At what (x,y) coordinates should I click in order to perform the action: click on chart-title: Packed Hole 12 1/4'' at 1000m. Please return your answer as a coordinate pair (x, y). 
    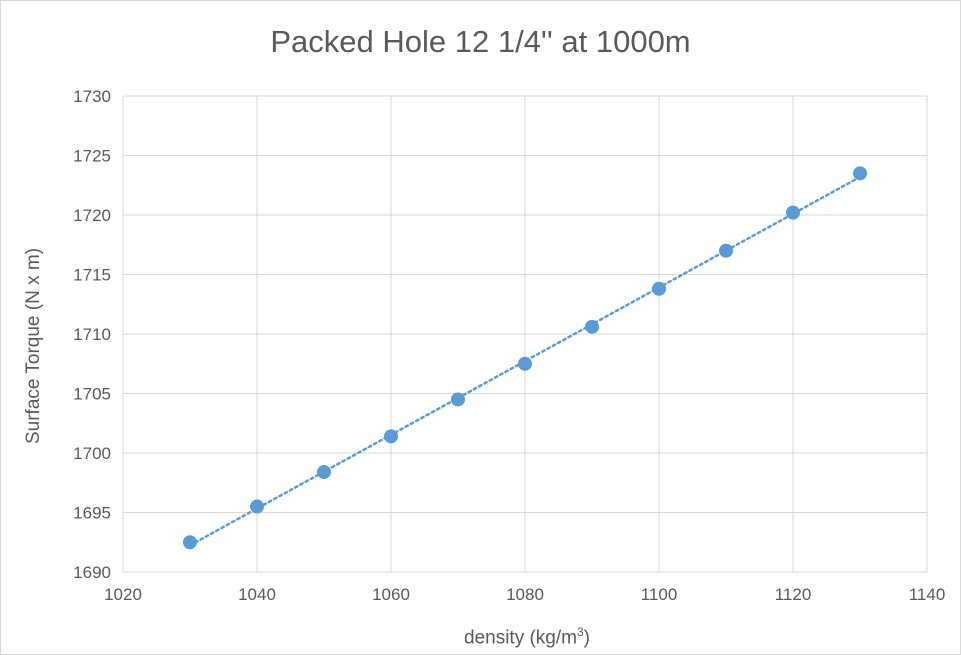
    Looking at the image, I should click on (480, 41).